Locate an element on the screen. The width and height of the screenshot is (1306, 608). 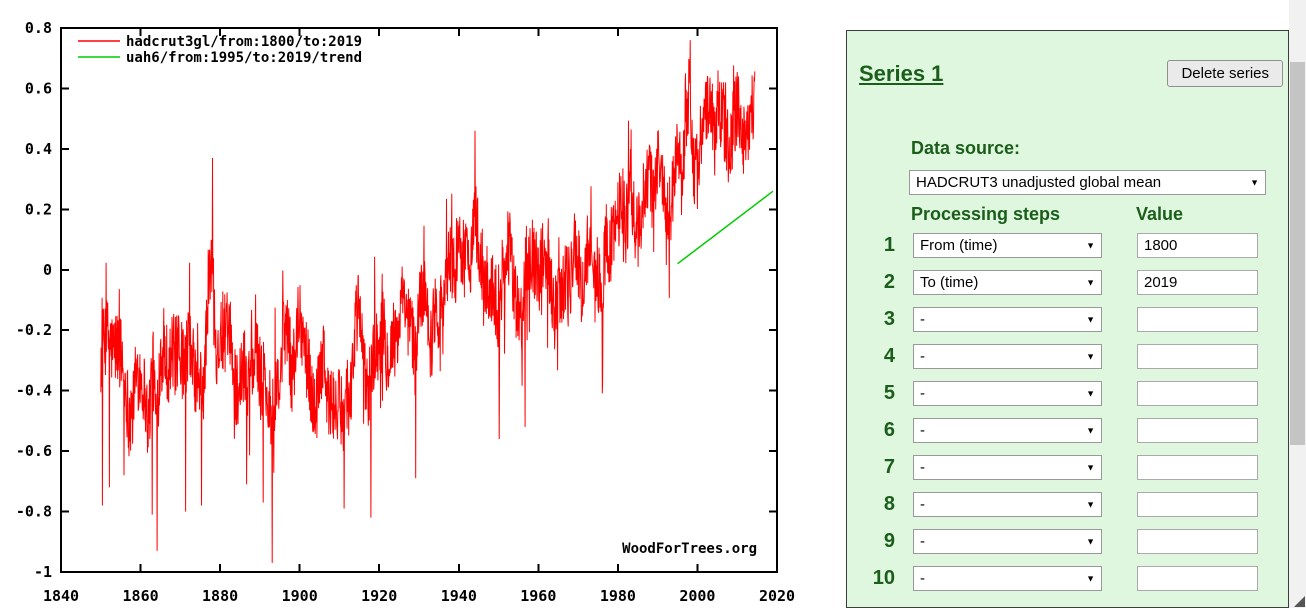
step-number: 3 is located at coordinates (889, 319).